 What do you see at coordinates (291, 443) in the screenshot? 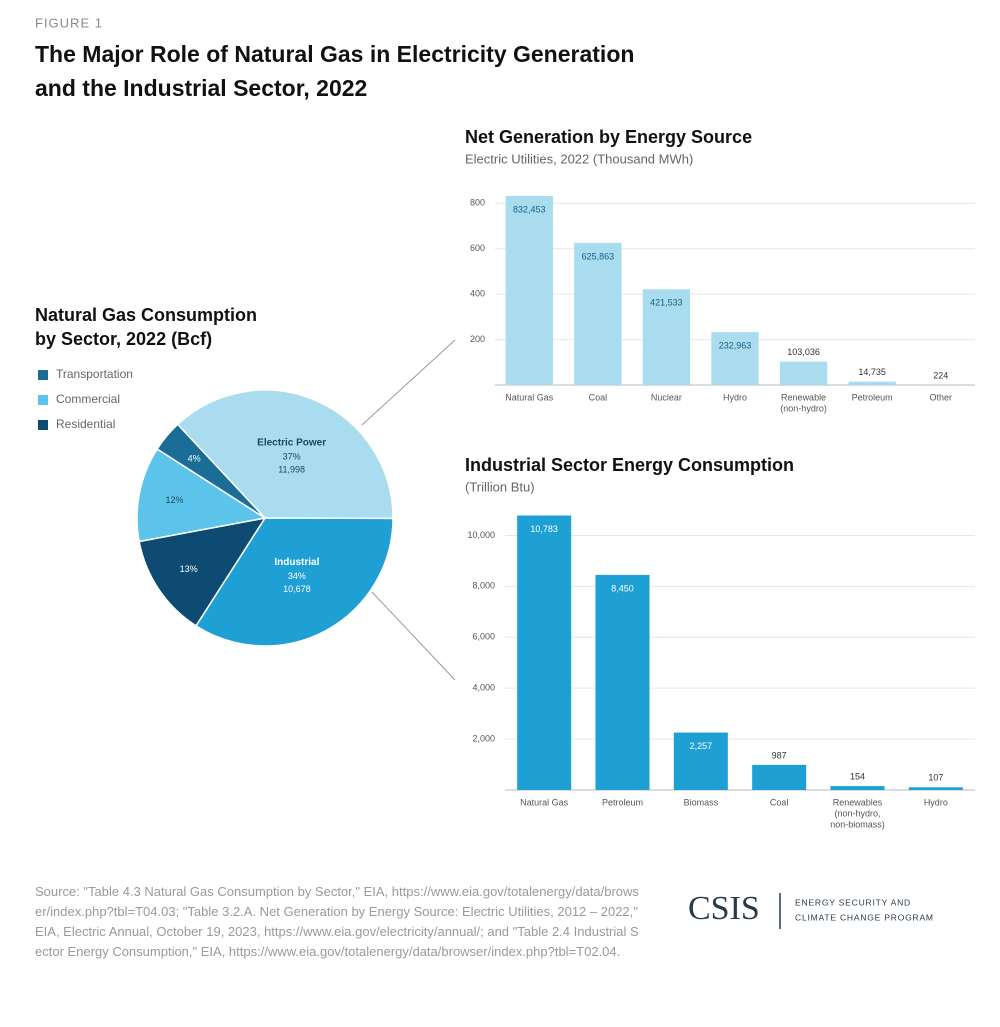
I see `slice-name: Electric Power` at bounding box center [291, 443].